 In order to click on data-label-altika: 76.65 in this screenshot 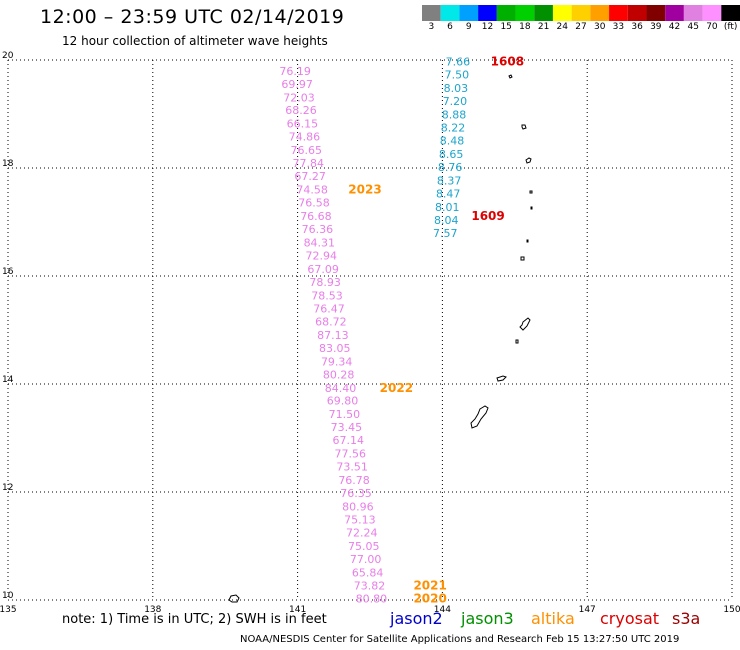, I will do `click(307, 150)`.